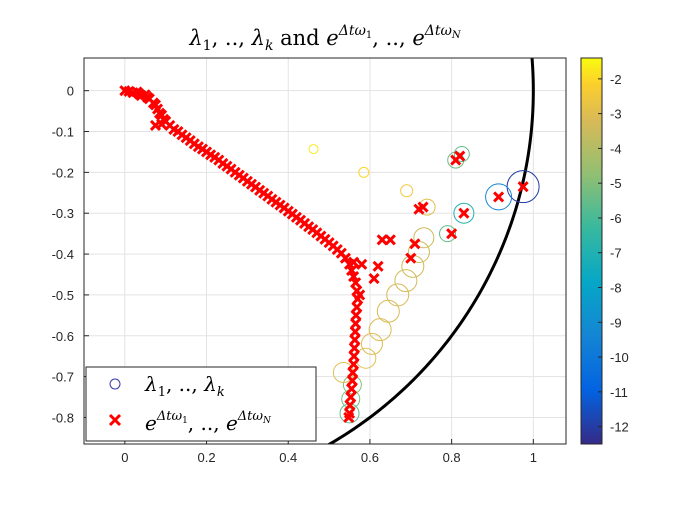  What do you see at coordinates (207, 457) in the screenshot?
I see `x-tick-label: 0.2` at bounding box center [207, 457].